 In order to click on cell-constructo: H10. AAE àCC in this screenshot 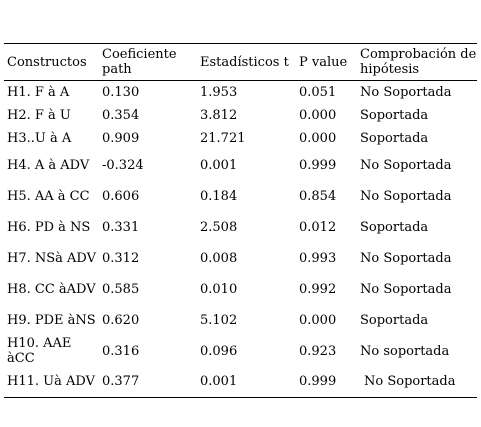, I will do `click(39, 351)`.